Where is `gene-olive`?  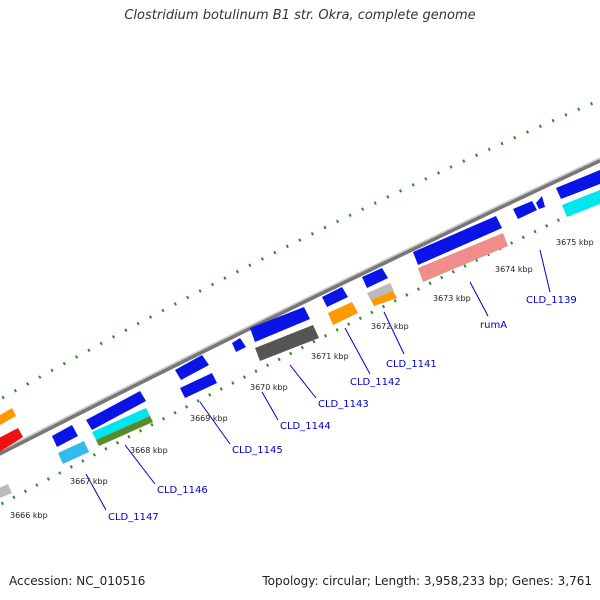 gene-olive is located at coordinates (124, 431).